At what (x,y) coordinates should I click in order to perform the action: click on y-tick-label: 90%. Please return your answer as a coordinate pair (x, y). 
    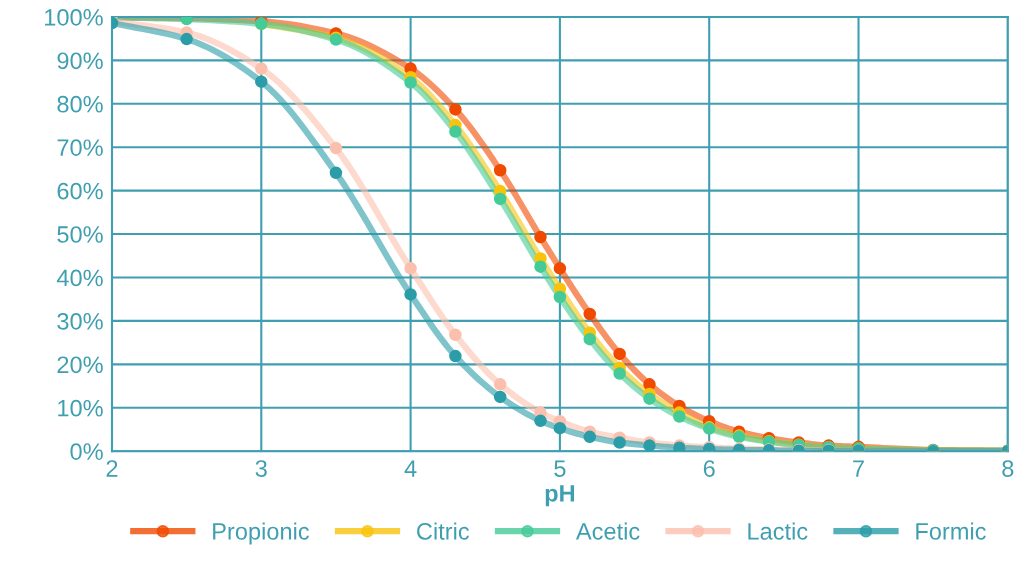
    Looking at the image, I should click on (80, 61).